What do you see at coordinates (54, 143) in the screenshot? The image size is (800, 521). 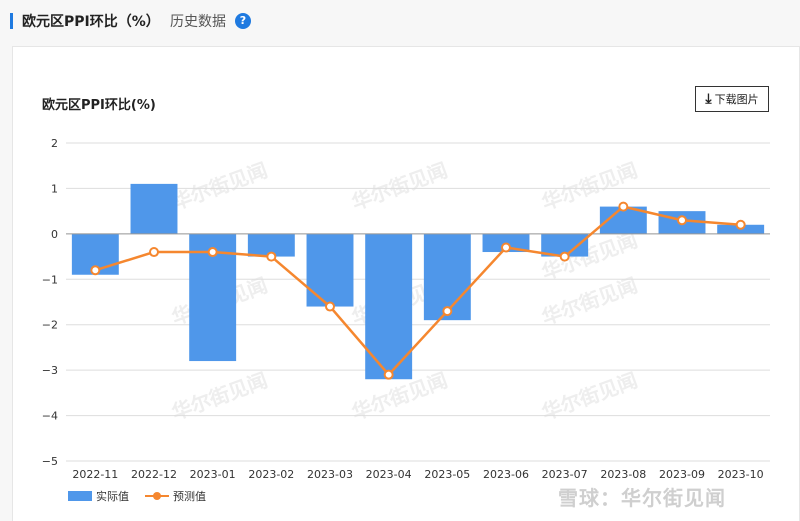 I see `y-tick-label: 2` at bounding box center [54, 143].